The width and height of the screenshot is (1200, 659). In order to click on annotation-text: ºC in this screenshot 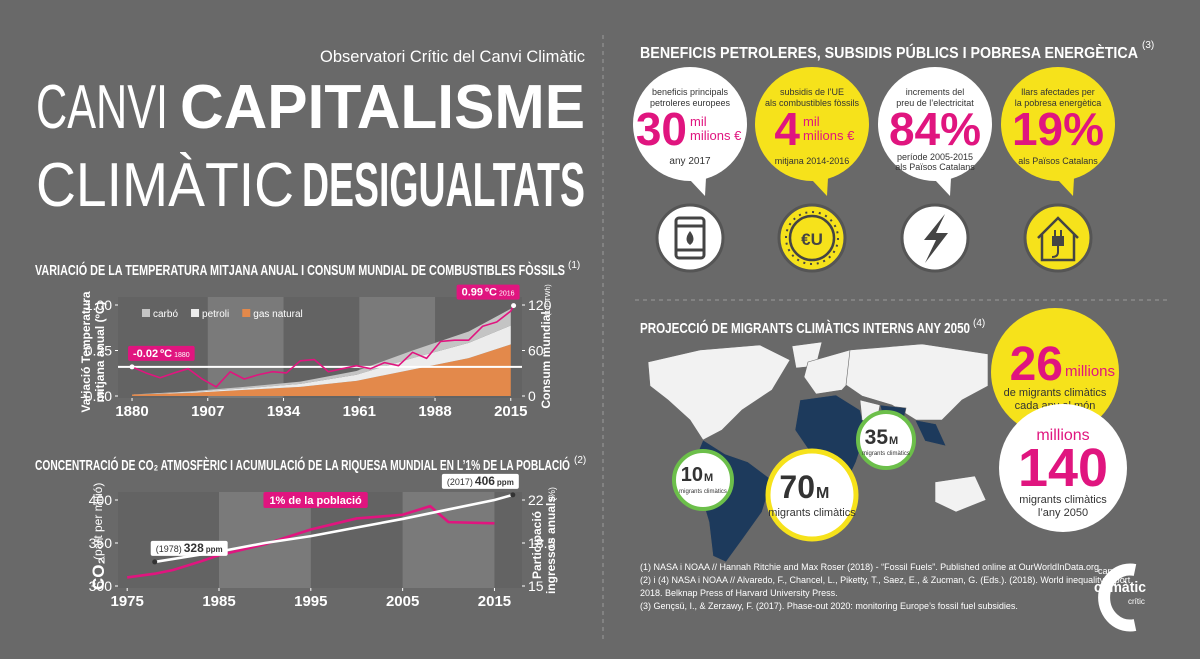, I will do `click(491, 293)`.